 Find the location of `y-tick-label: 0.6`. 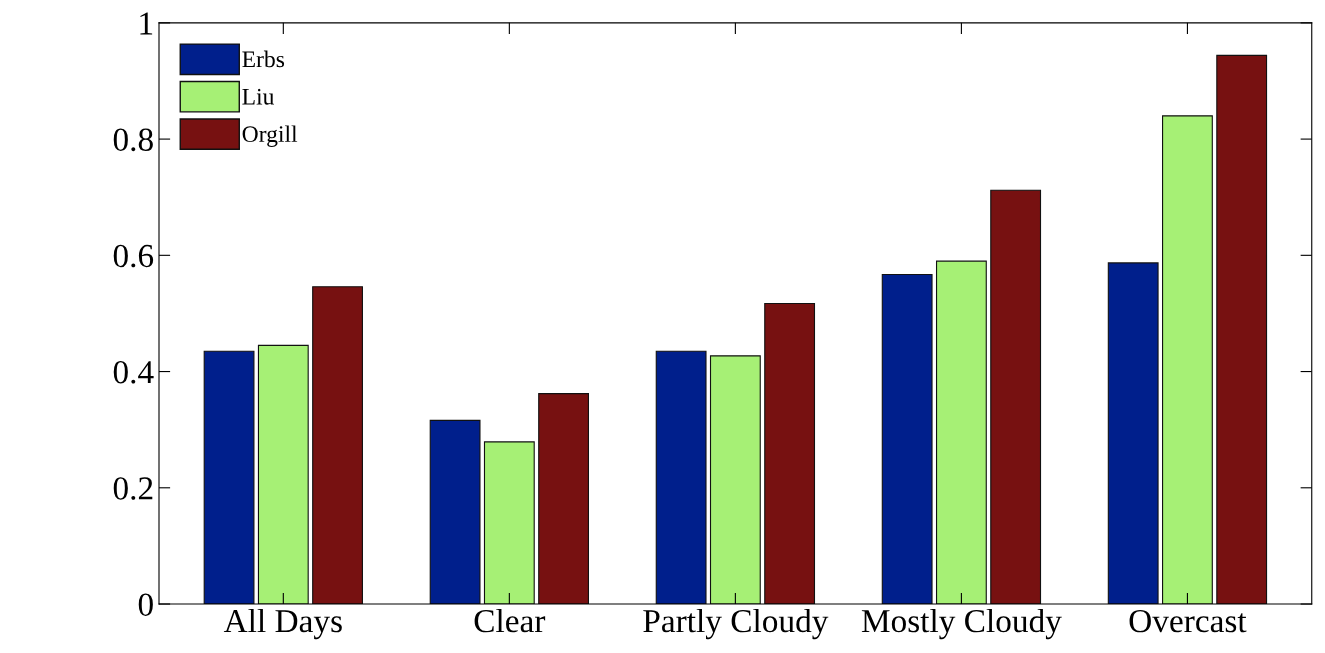

y-tick-label: 0.6 is located at coordinates (133, 256).